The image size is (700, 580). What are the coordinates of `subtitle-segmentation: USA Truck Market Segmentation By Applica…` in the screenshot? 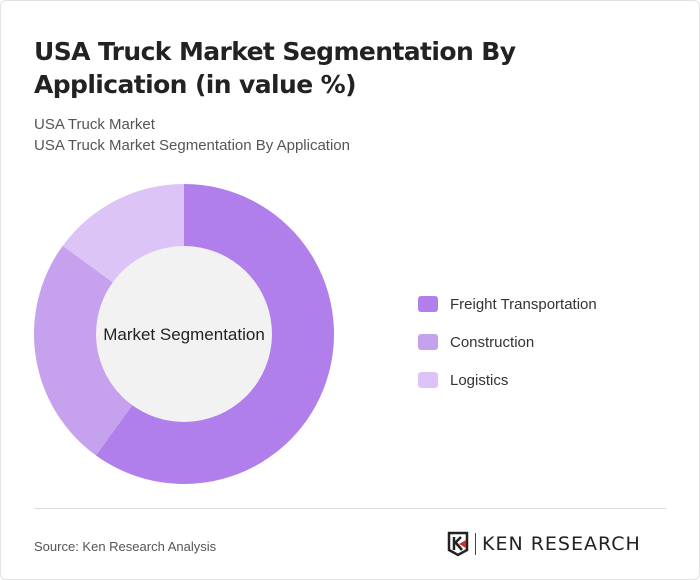 It's located at (192, 145).